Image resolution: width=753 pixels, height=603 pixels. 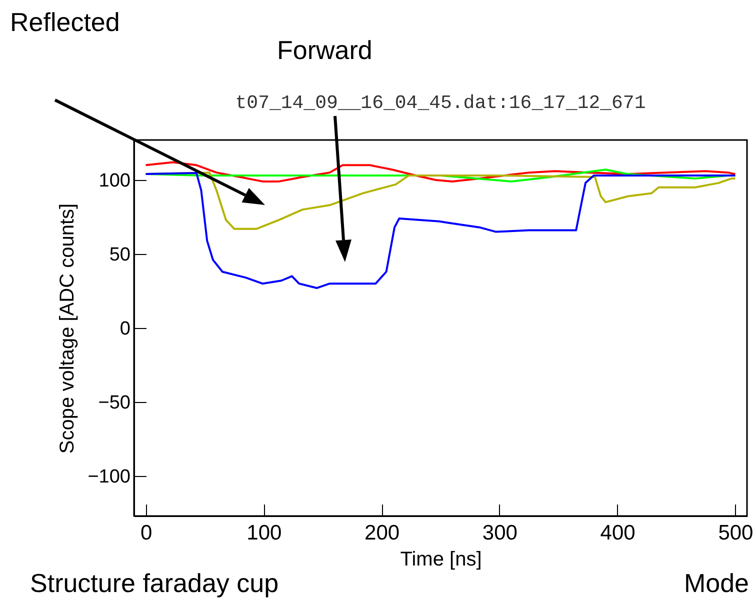 What do you see at coordinates (382, 533) in the screenshot?
I see `x-tick-label: 200` at bounding box center [382, 533].